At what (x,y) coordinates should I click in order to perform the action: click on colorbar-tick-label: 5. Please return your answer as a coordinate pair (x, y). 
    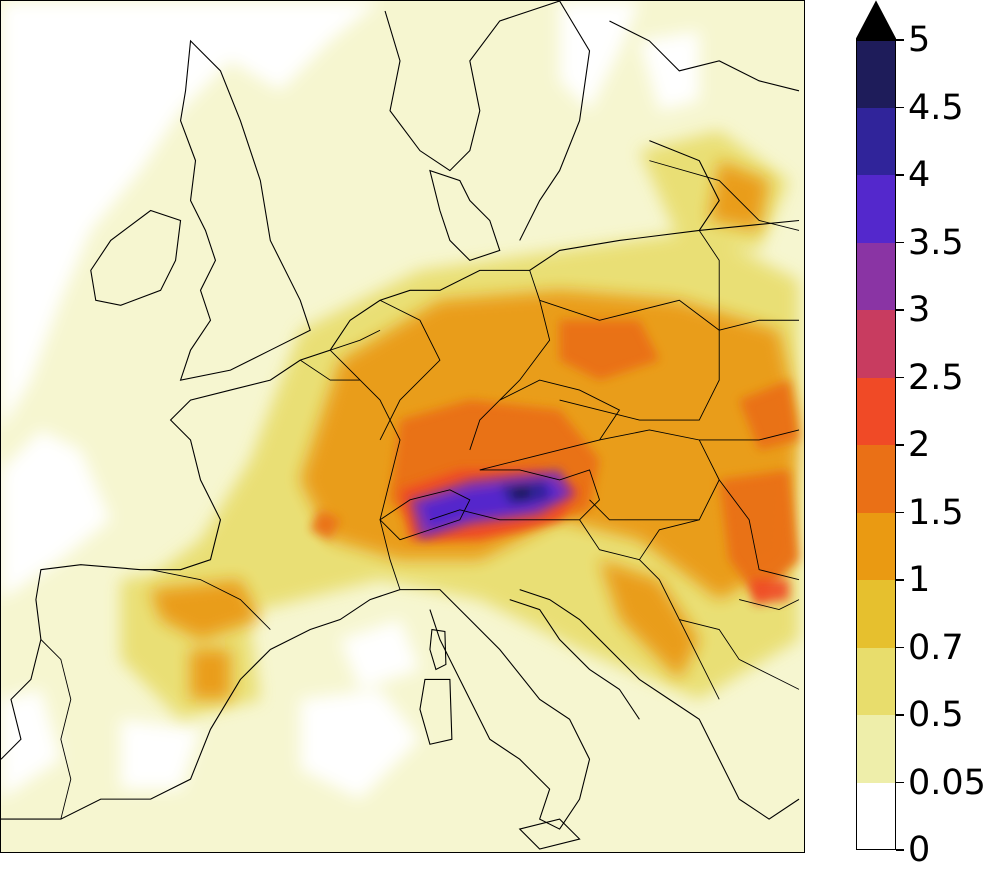
    Looking at the image, I should click on (919, 40).